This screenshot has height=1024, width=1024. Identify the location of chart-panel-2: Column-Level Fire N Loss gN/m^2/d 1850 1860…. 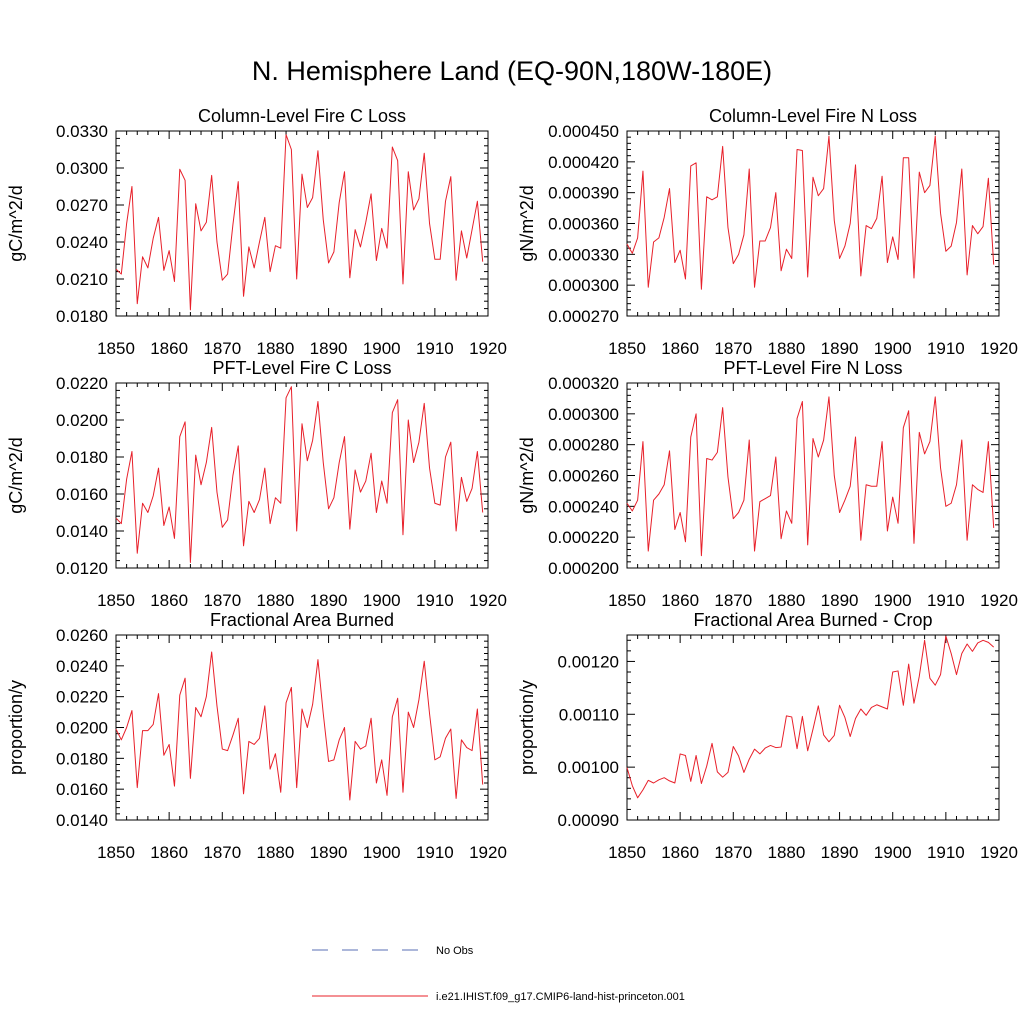
(767, 232).